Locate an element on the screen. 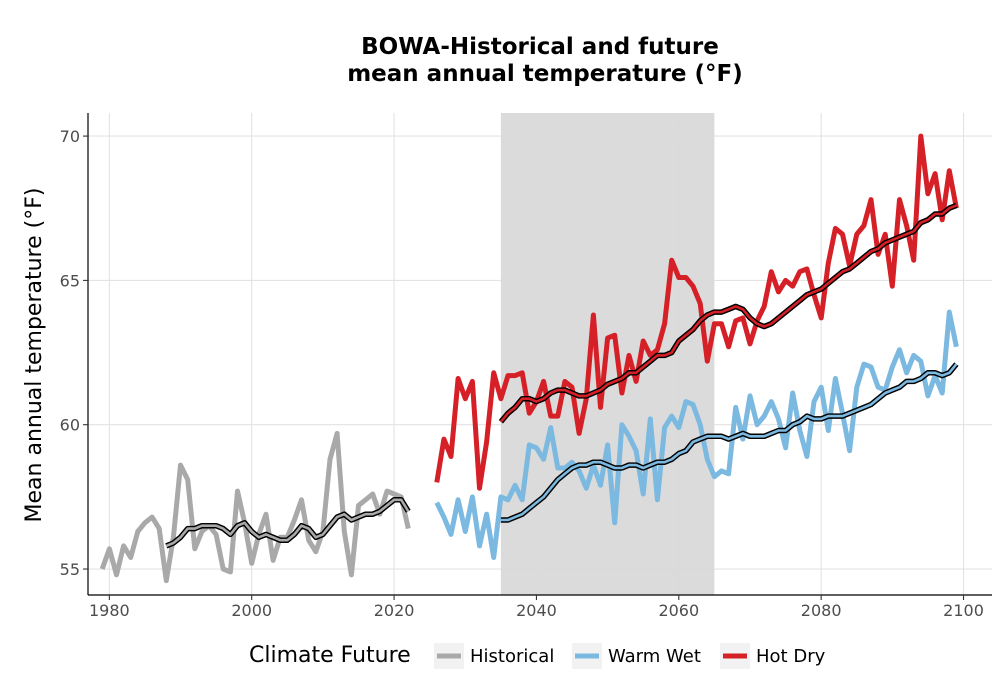 Image resolution: width=1000 pixels, height=700 pixels. y-tick-label: 65 is located at coordinates (70, 280).